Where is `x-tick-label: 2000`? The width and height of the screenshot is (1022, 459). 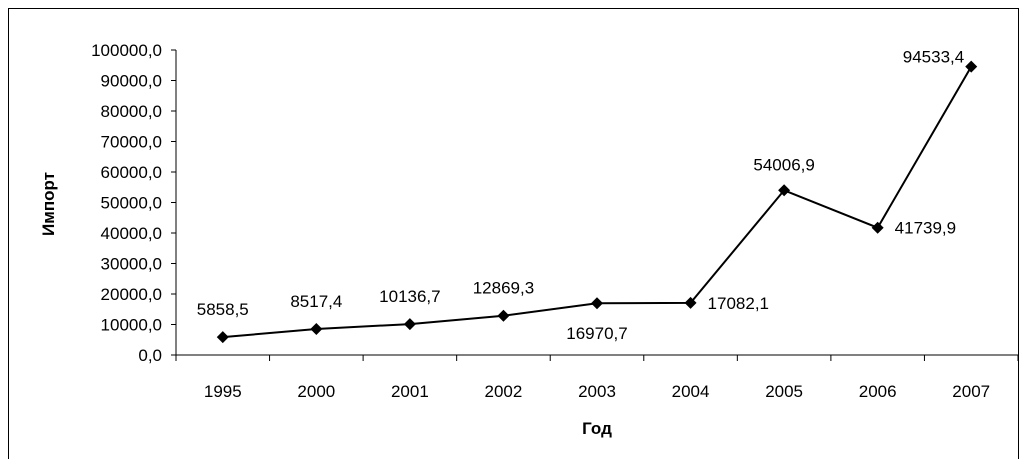 x-tick-label: 2000 is located at coordinates (316, 391).